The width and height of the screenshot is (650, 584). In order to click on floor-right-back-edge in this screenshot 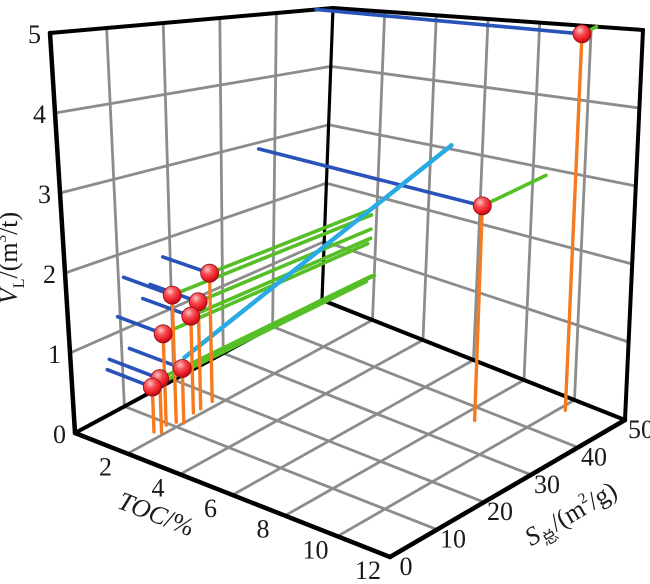, I will do `click(473, 360)`.